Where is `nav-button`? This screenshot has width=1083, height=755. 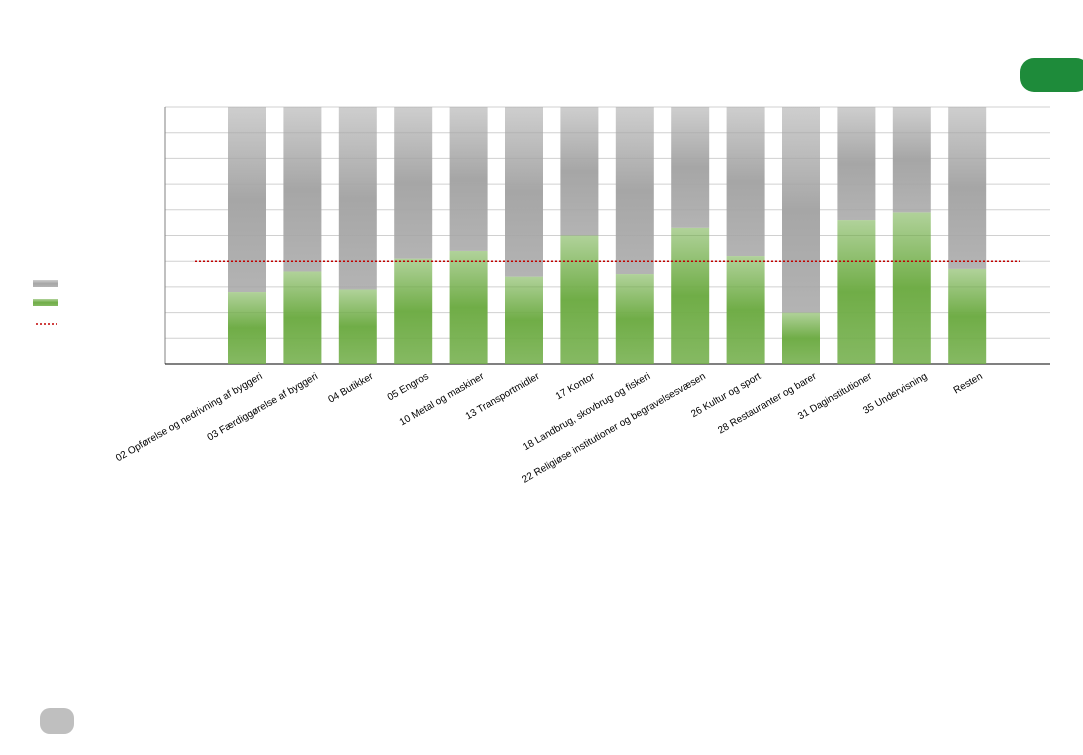 nav-button is located at coordinates (1051, 75).